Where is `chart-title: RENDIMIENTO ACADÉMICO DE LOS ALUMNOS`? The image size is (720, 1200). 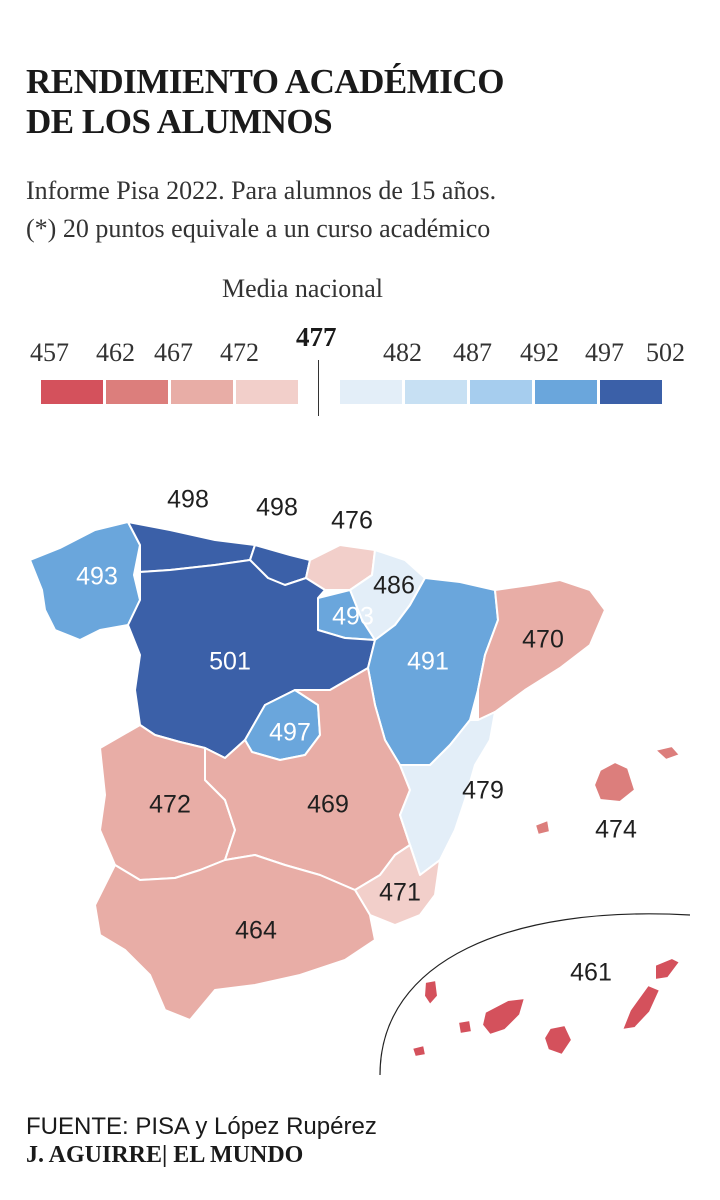
chart-title: RENDIMIENTO ACADÉMICO DE LOS ALUMNOS is located at coordinates (356, 102).